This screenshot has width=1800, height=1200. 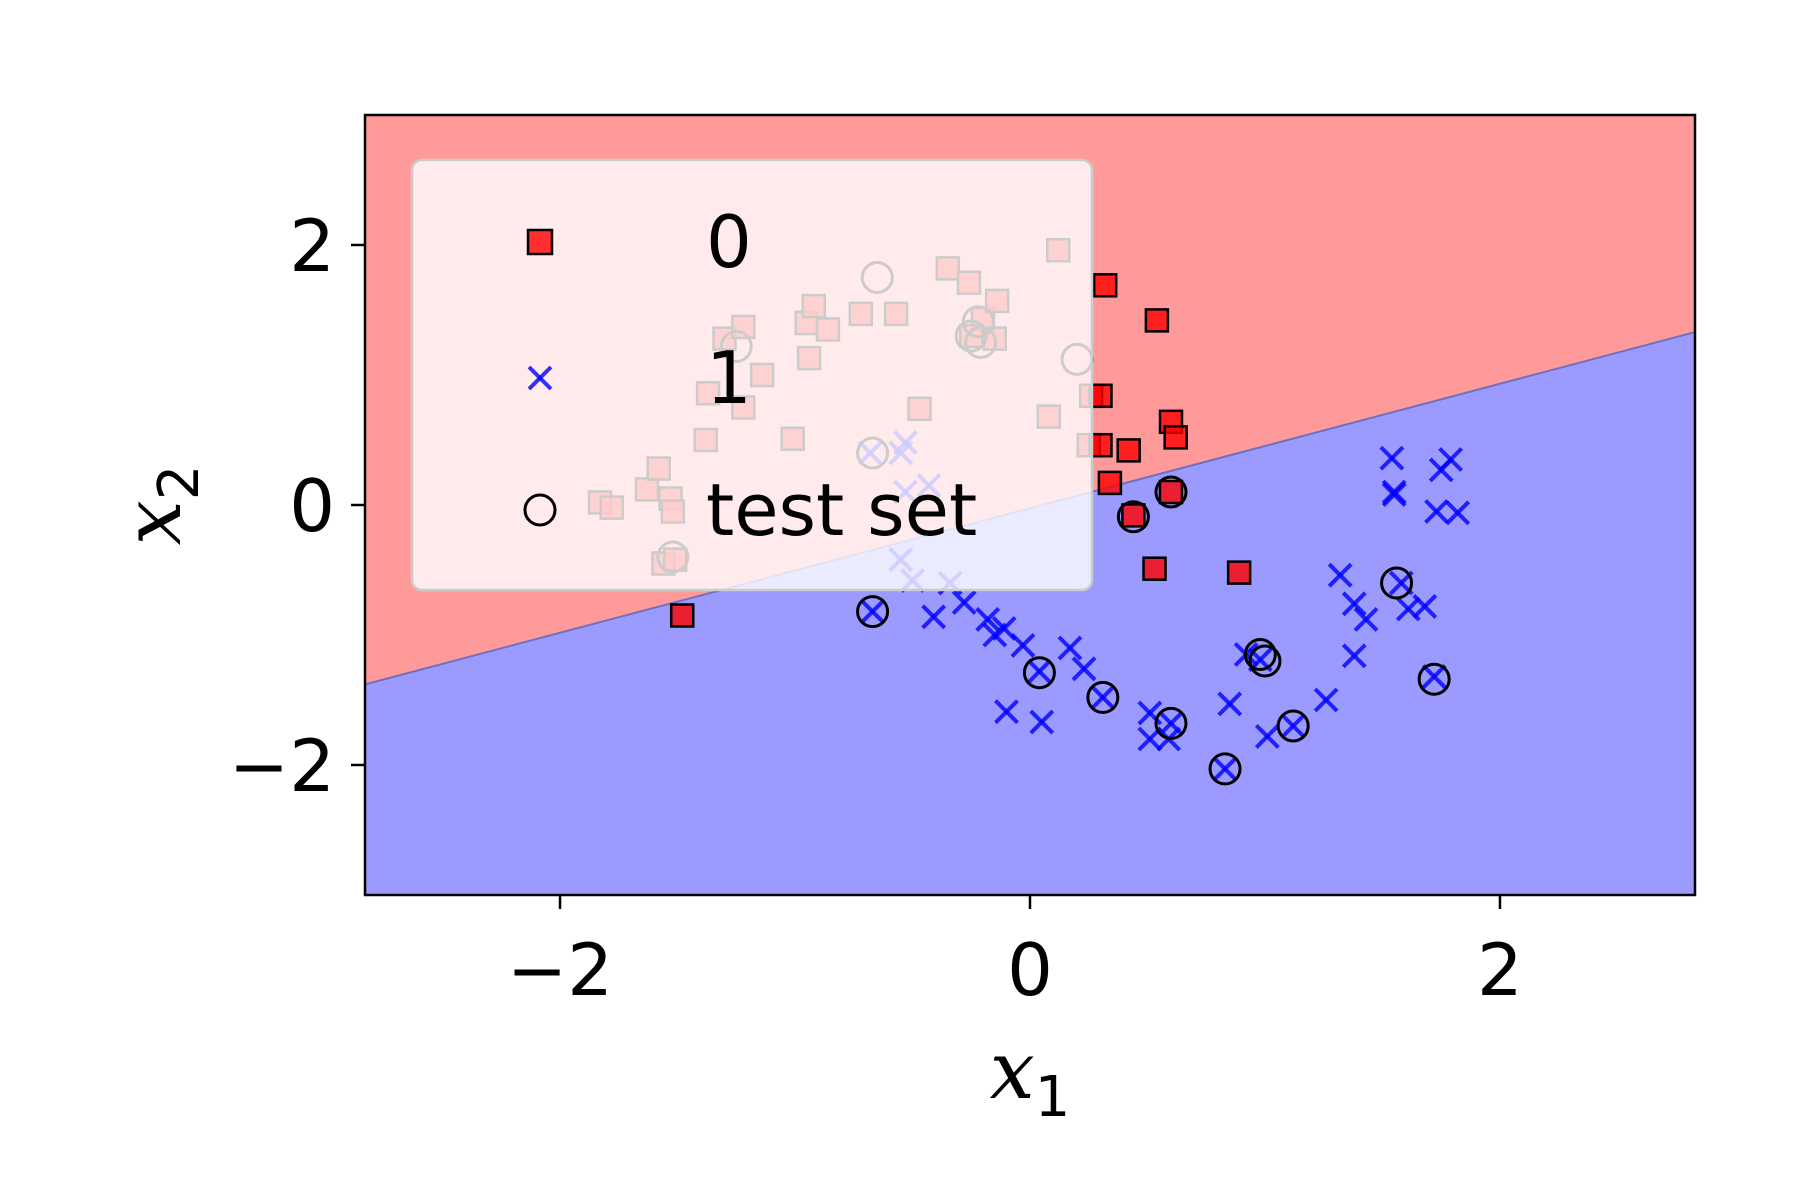 What do you see at coordinates (179, 483) in the screenshot?
I see `y-axis-label-subscript: 2` at bounding box center [179, 483].